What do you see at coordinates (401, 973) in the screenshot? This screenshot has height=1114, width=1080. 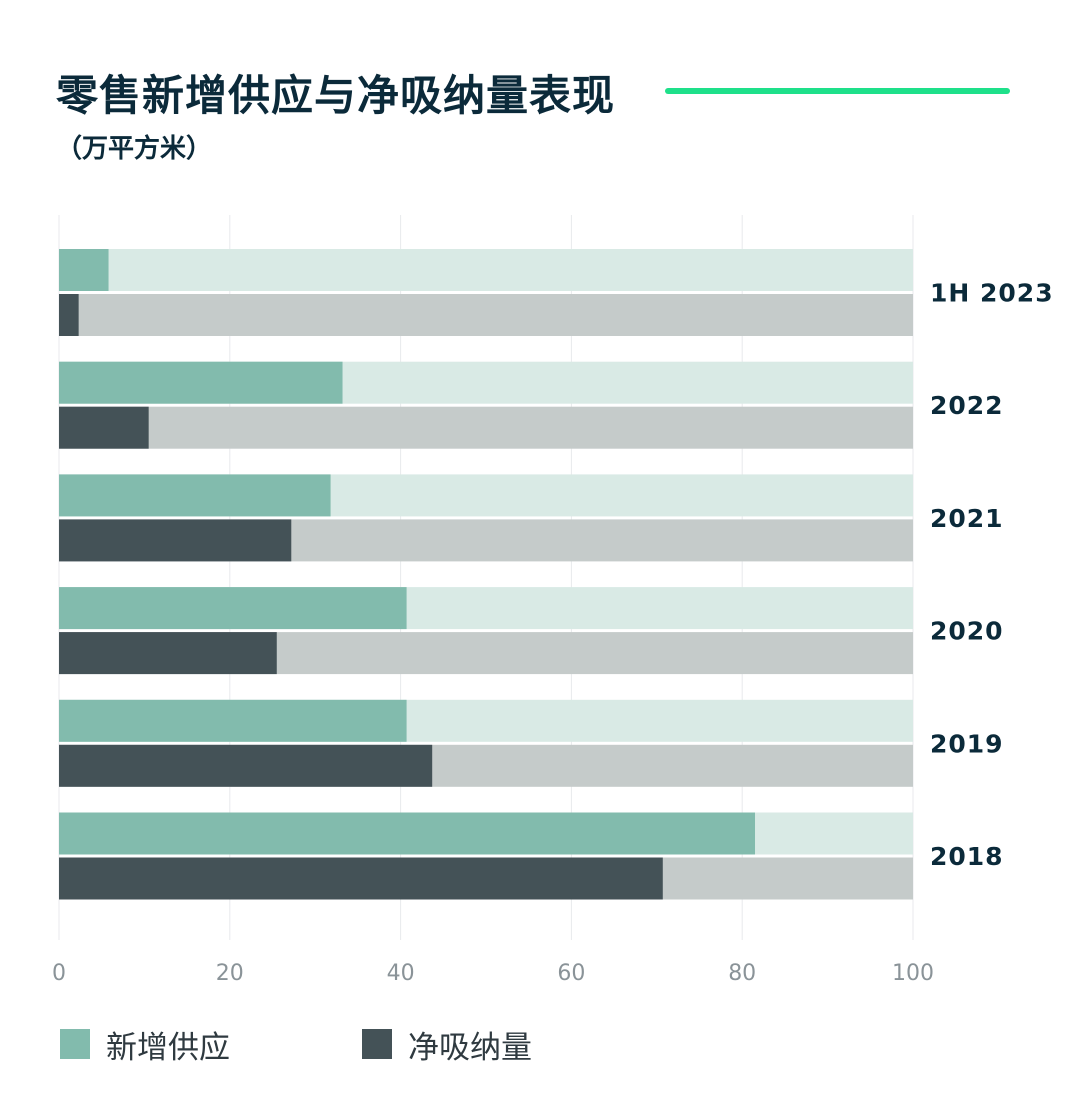 I see `x-tick-label-40: 40` at bounding box center [401, 973].